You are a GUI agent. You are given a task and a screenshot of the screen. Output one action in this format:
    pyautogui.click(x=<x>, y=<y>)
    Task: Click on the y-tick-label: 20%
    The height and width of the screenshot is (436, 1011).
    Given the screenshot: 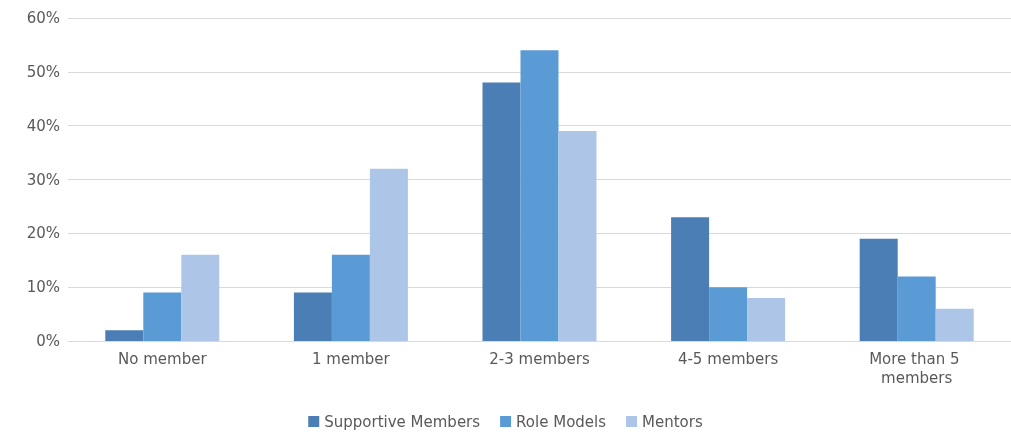 What is the action you would take?
    pyautogui.click(x=43, y=233)
    